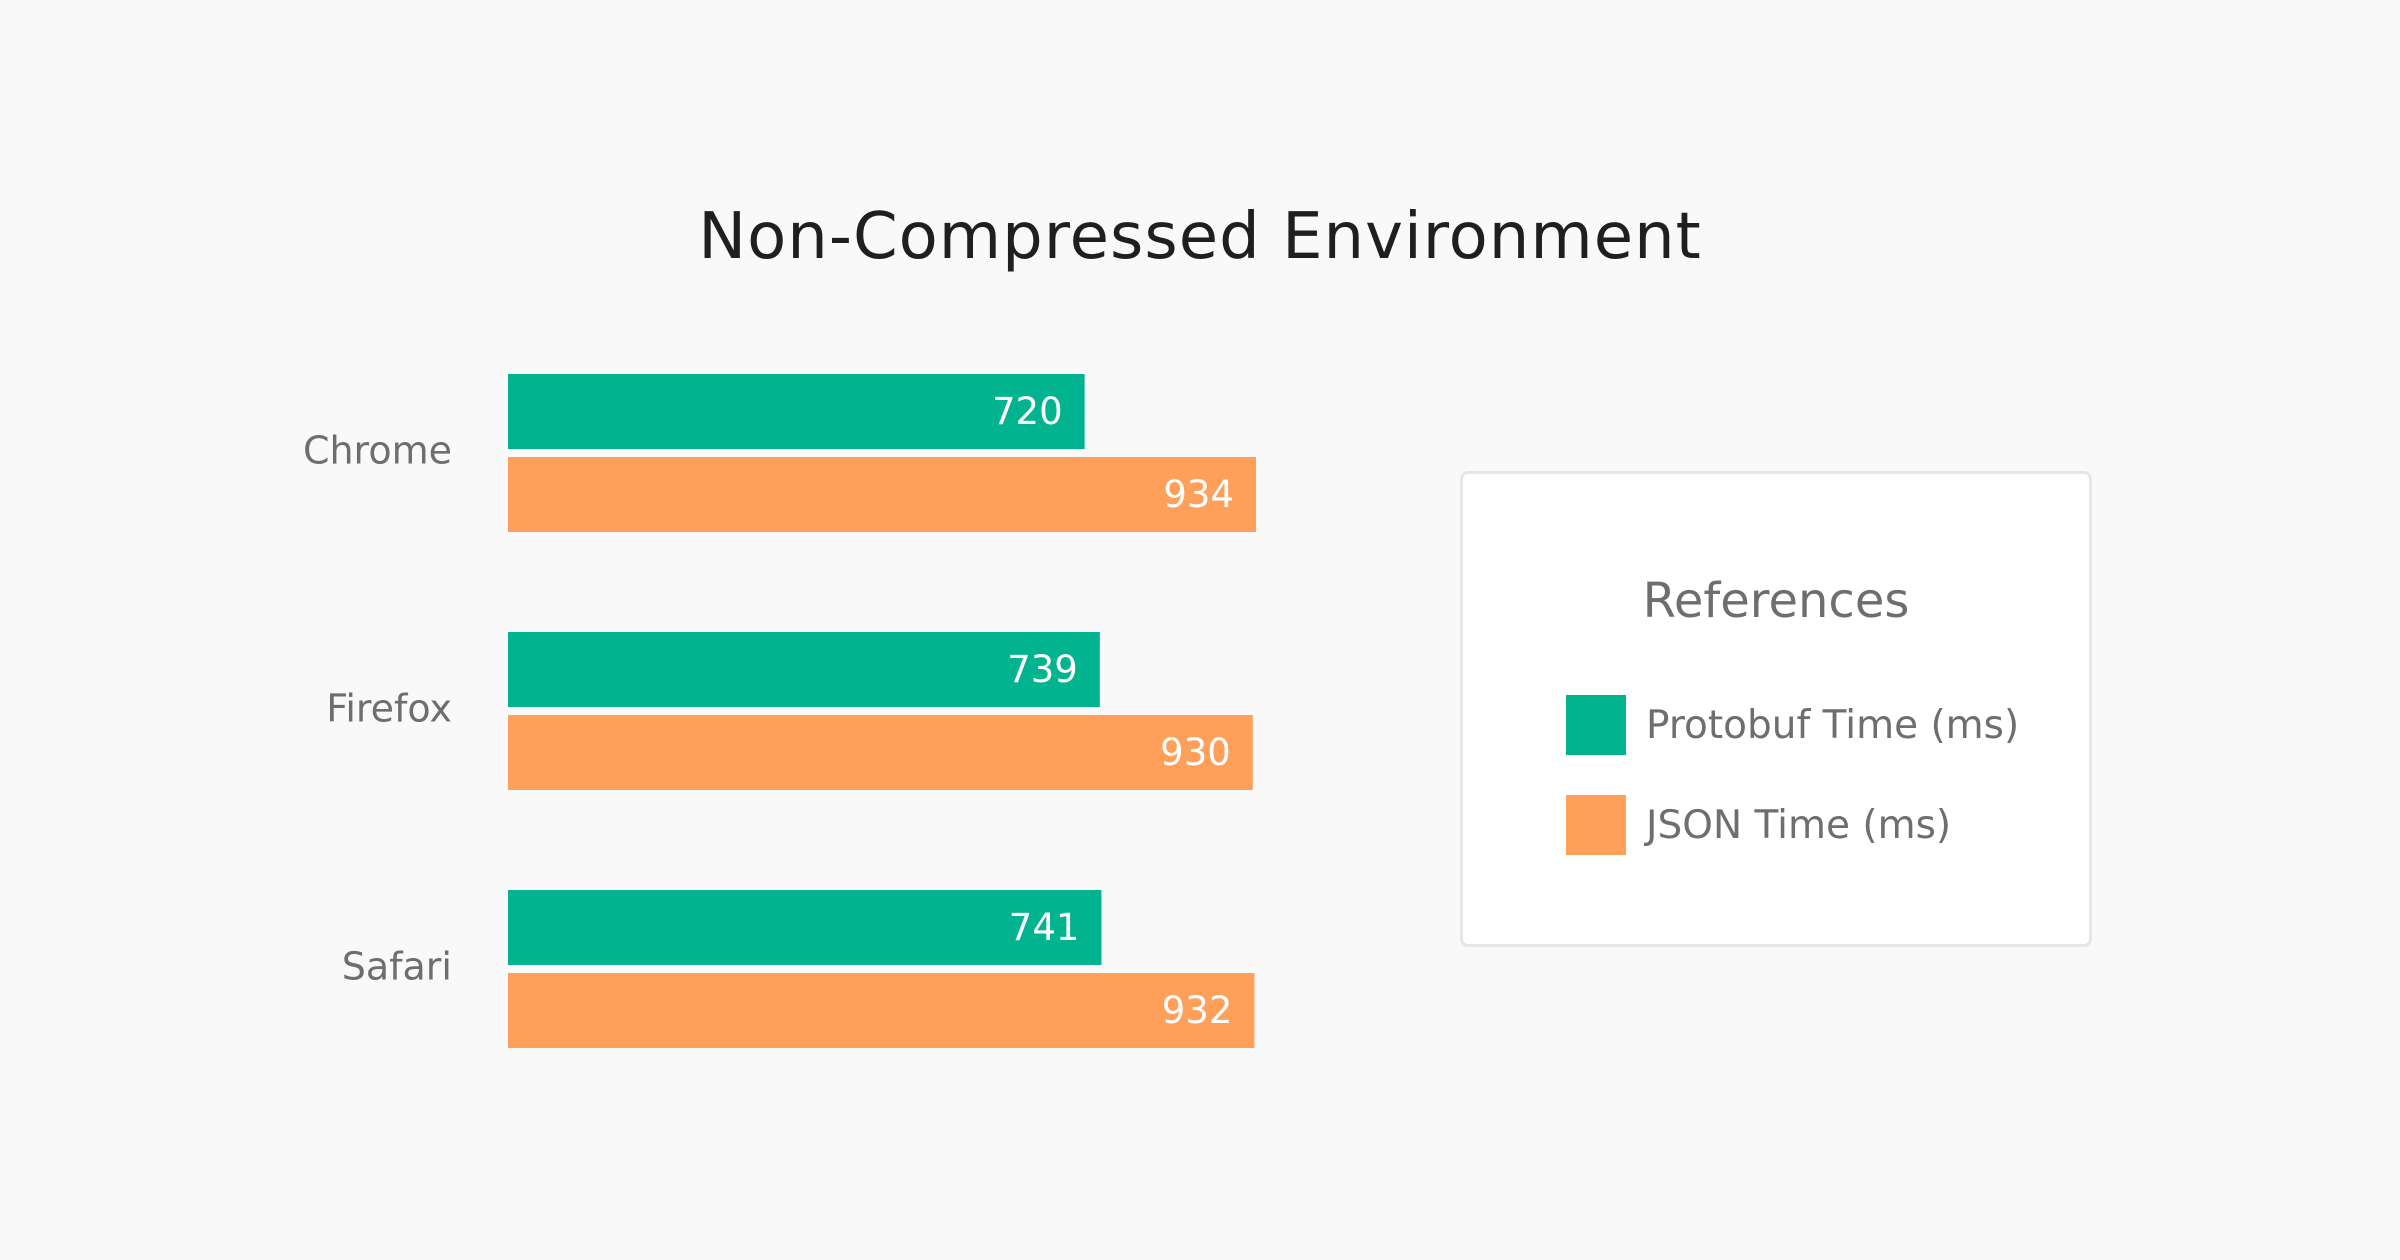 The height and width of the screenshot is (1260, 2400). I want to click on legend-title: References, so click(1776, 601).